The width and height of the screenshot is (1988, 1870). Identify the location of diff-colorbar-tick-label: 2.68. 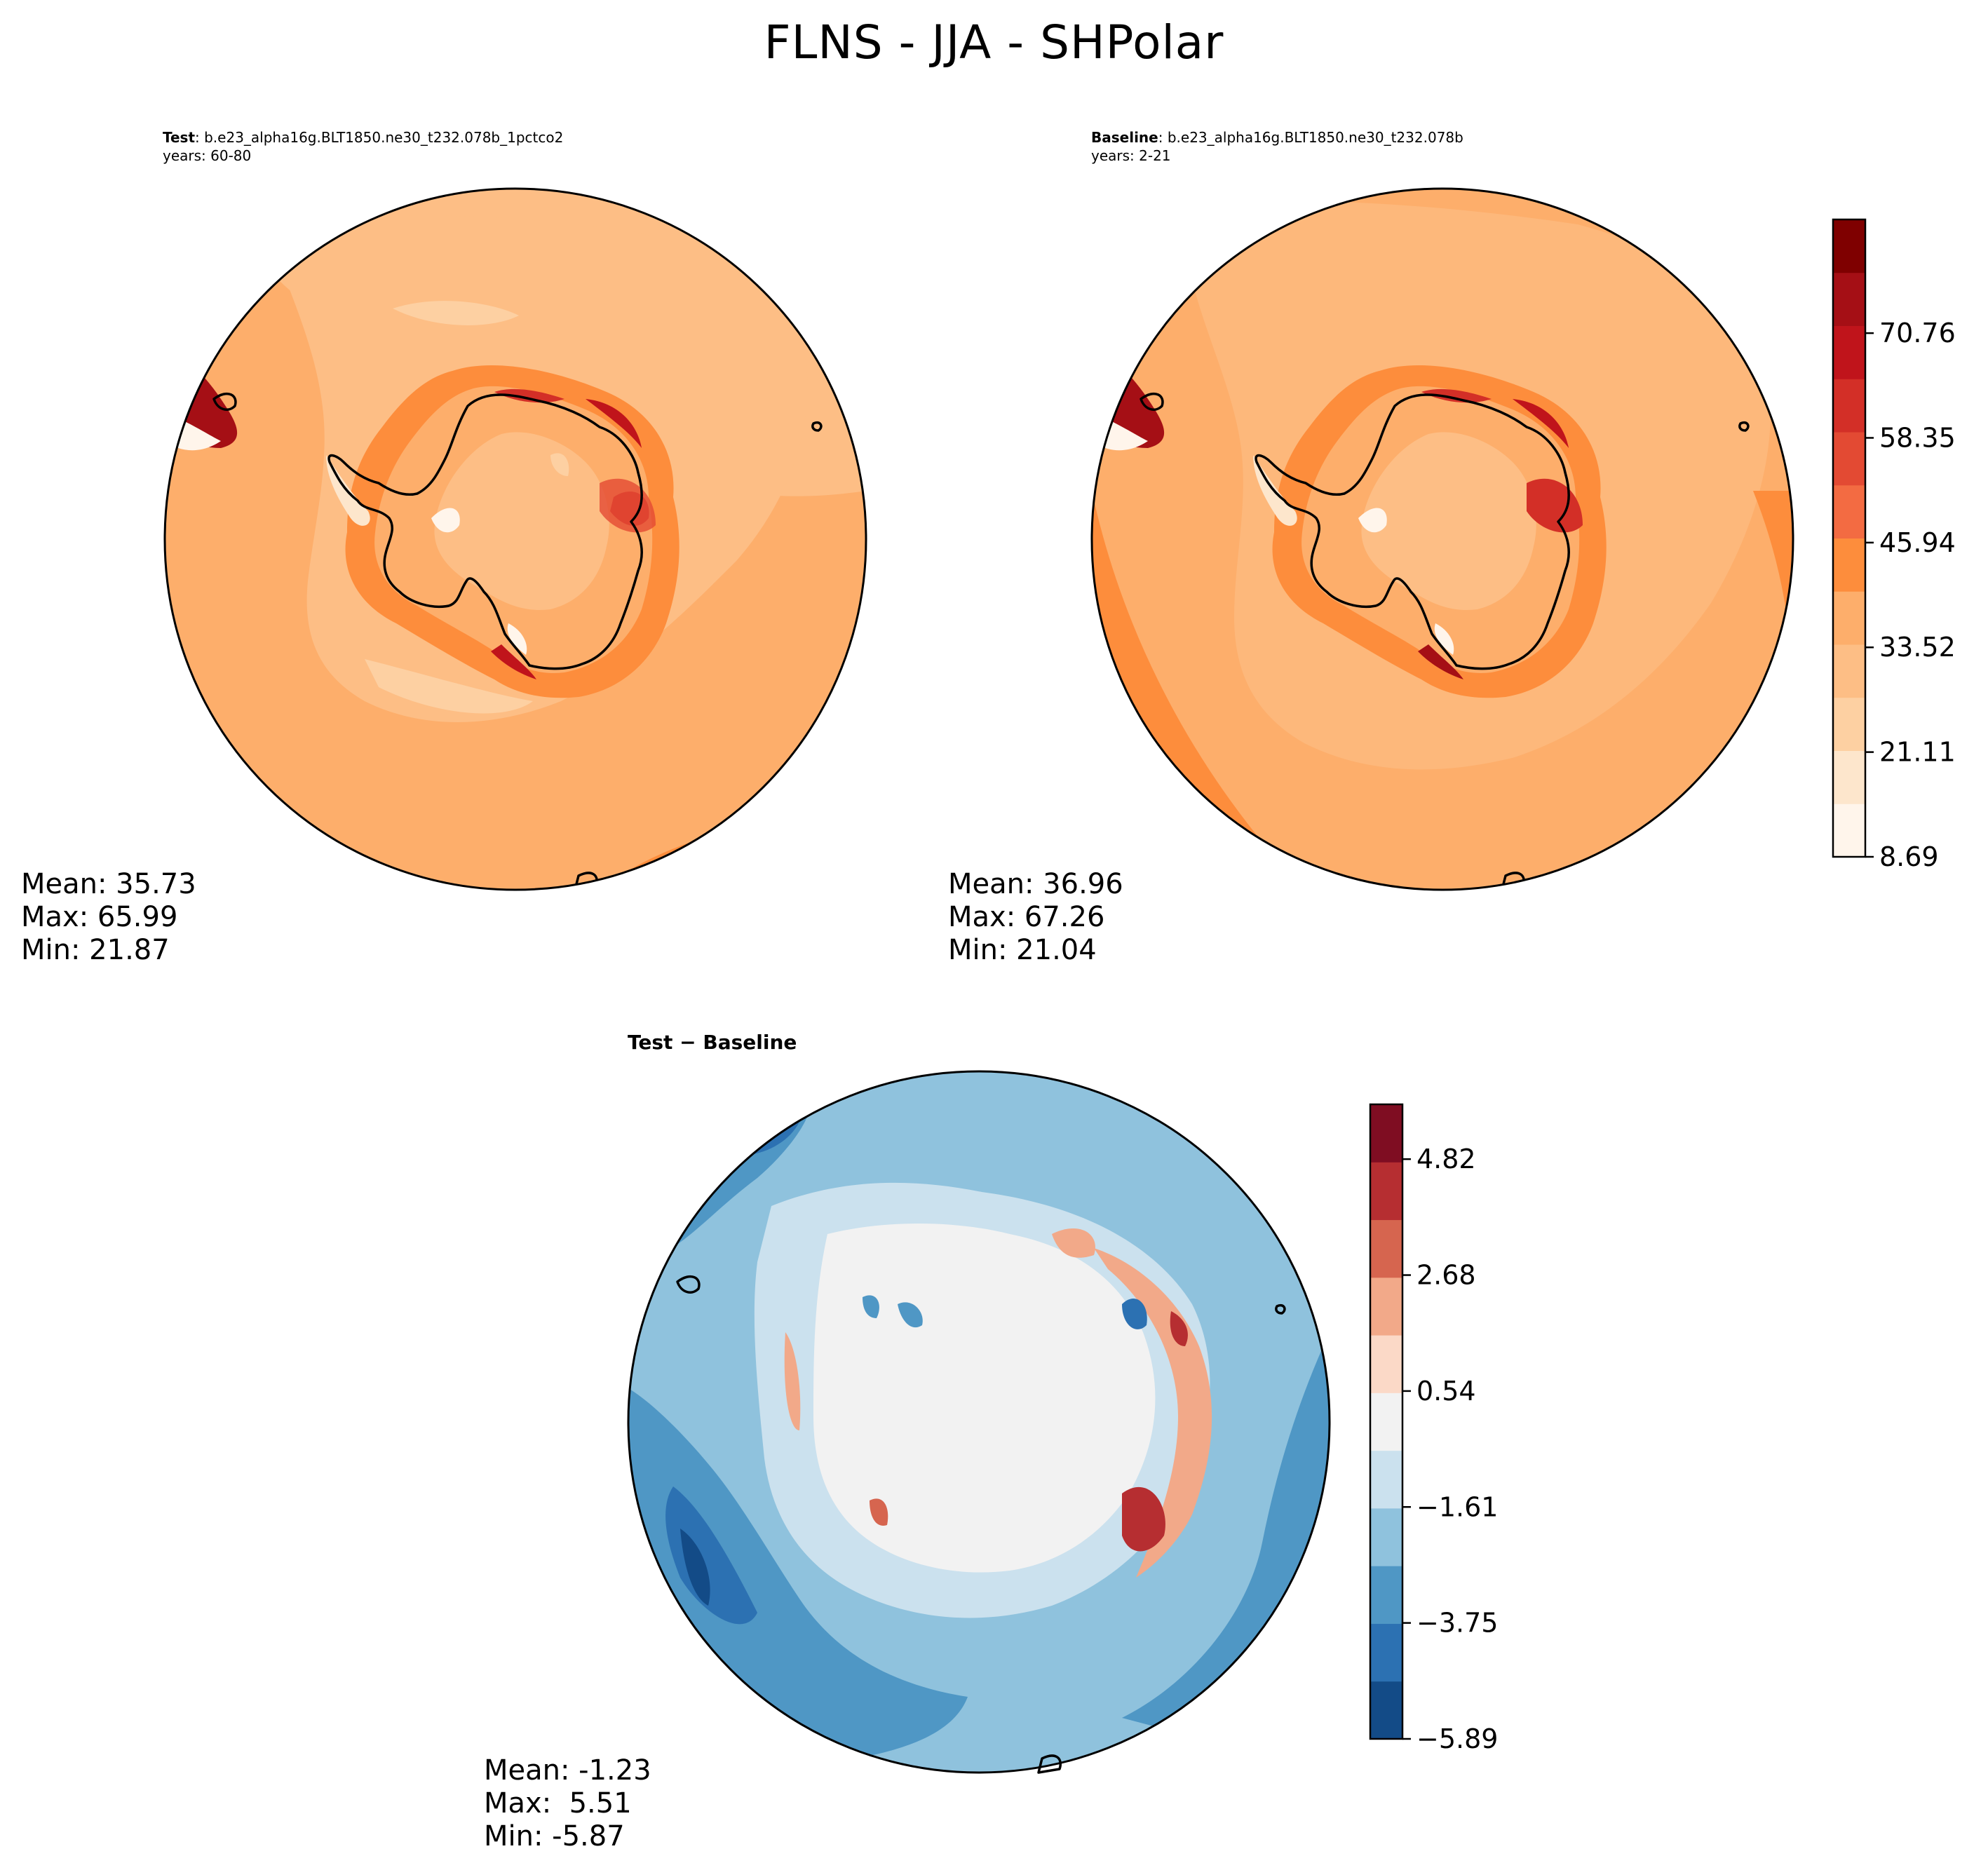
(1446, 1275).